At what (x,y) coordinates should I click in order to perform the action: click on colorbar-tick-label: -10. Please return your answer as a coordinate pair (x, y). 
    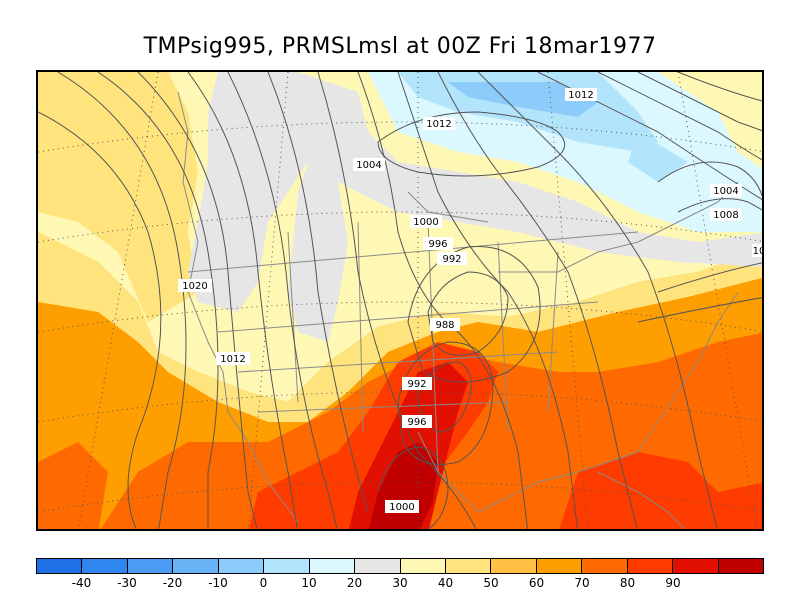
    Looking at the image, I should click on (218, 583).